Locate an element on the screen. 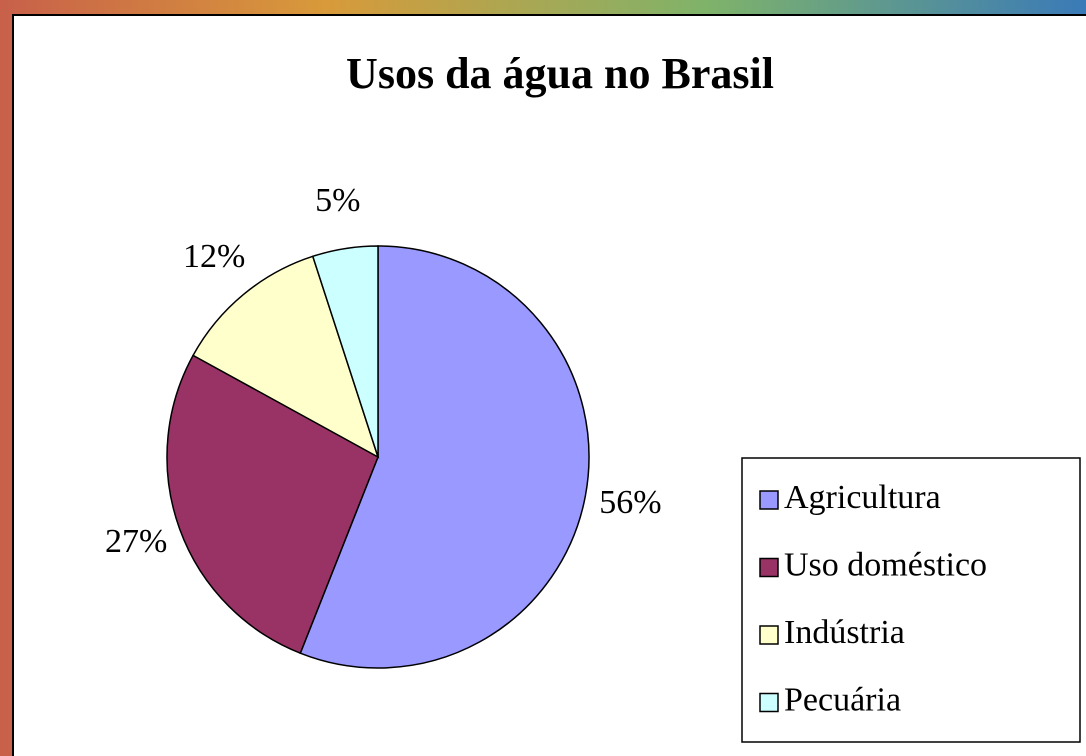 Image resolution: width=1086 pixels, height=756 pixels. legend-label: Indústria is located at coordinates (844, 632).